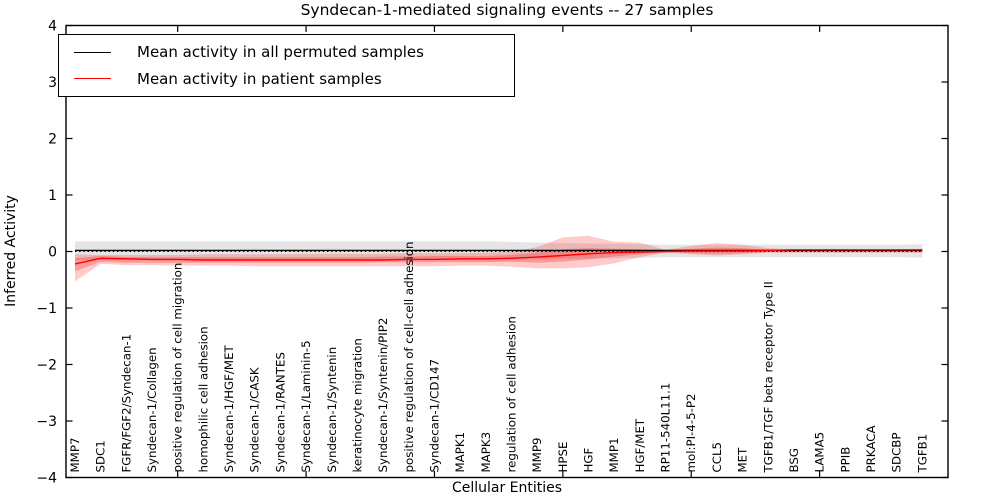 Image resolution: width=1000 pixels, height=500 pixels. Describe the element at coordinates (717, 457) in the screenshot. I see `x-category-label: CCL5` at that location.